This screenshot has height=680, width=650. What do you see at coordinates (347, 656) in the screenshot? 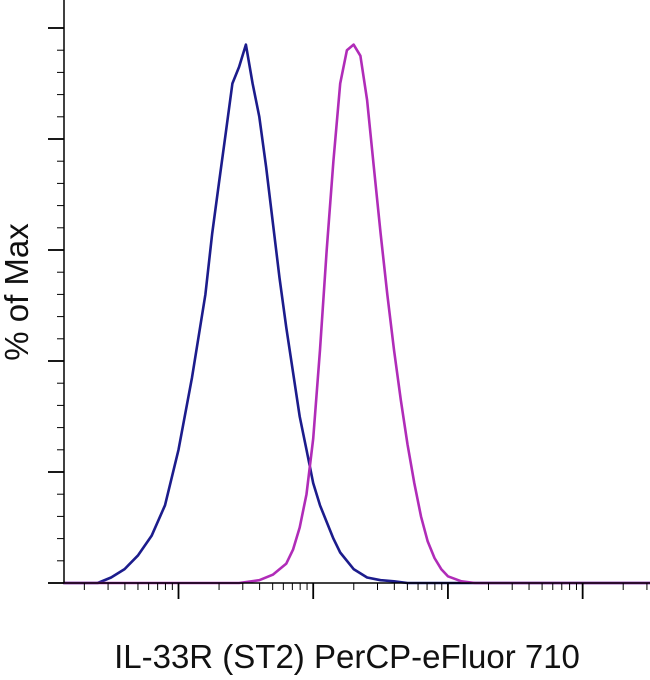
I see `x-axis-title: IL-33R (ST2) PerCP-eFluor 710` at bounding box center [347, 656].